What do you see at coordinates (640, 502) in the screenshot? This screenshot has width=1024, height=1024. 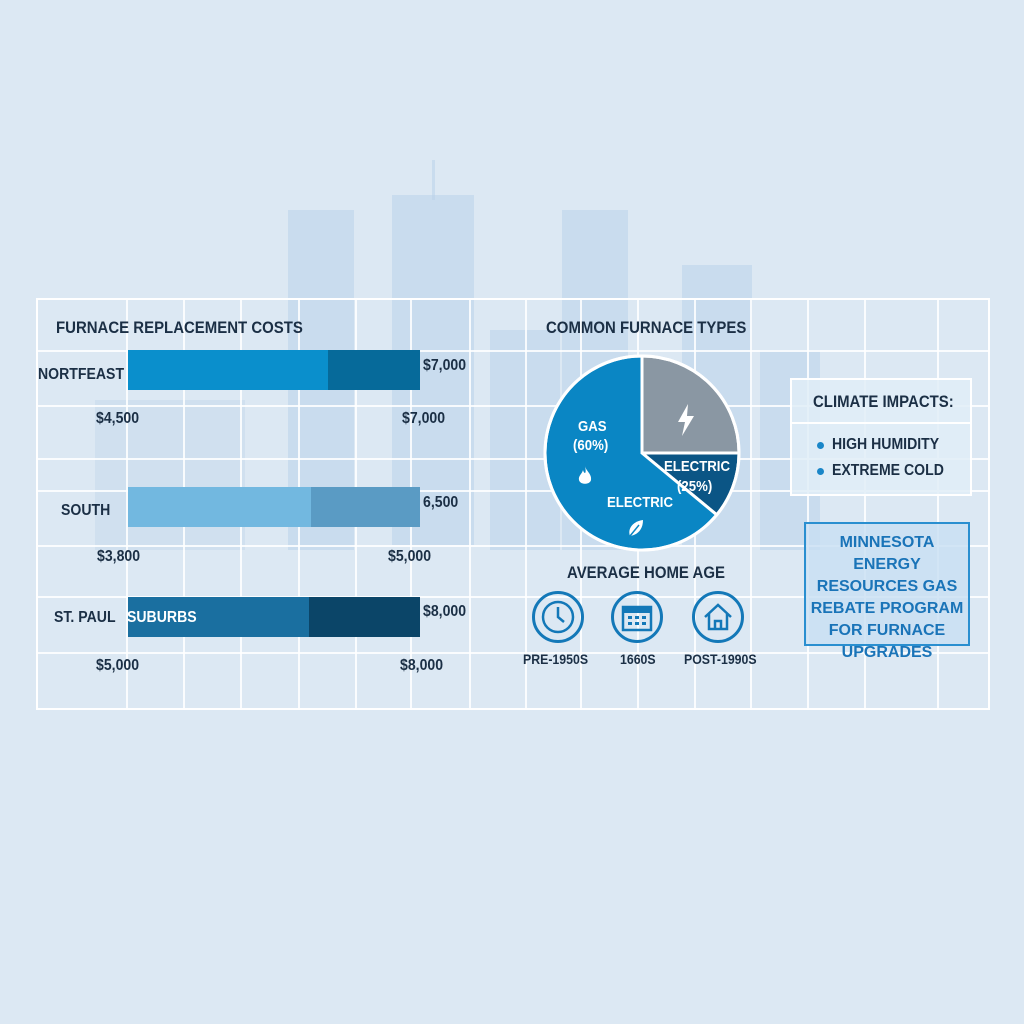 I see `electric-label-2: ELECTRIC` at bounding box center [640, 502].